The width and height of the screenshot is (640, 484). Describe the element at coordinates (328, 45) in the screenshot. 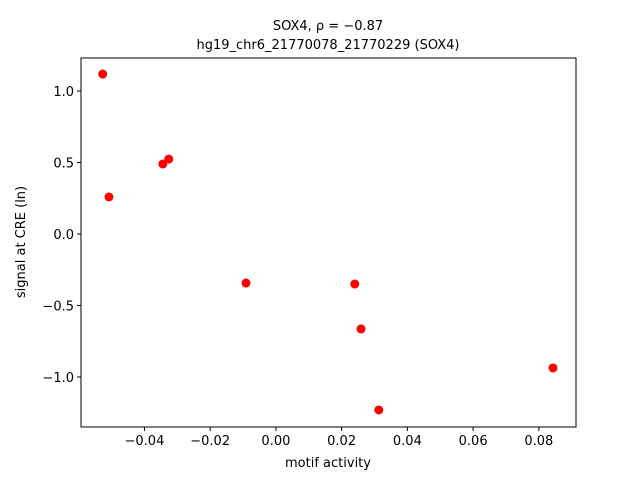

I see `chart-subtitle: hg19_chr6_21770078_21770229 (SOX4)` at that location.